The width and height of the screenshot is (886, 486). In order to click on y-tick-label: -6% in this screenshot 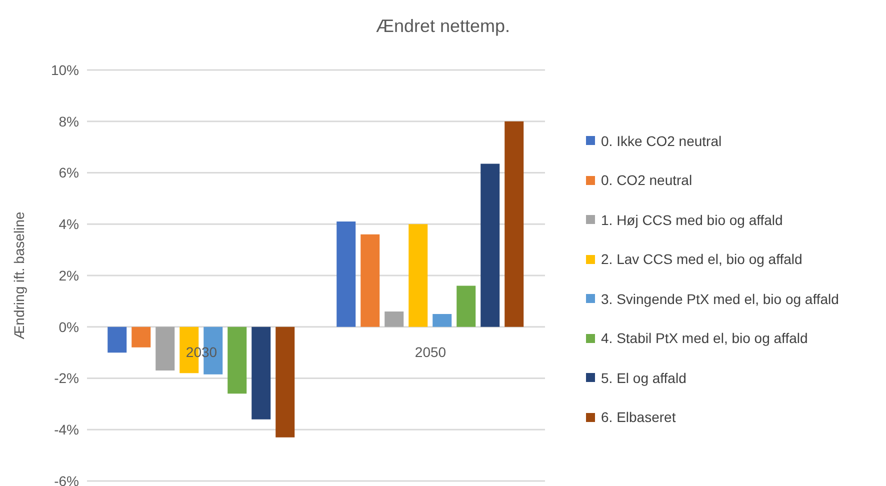, I will do `click(66, 479)`.